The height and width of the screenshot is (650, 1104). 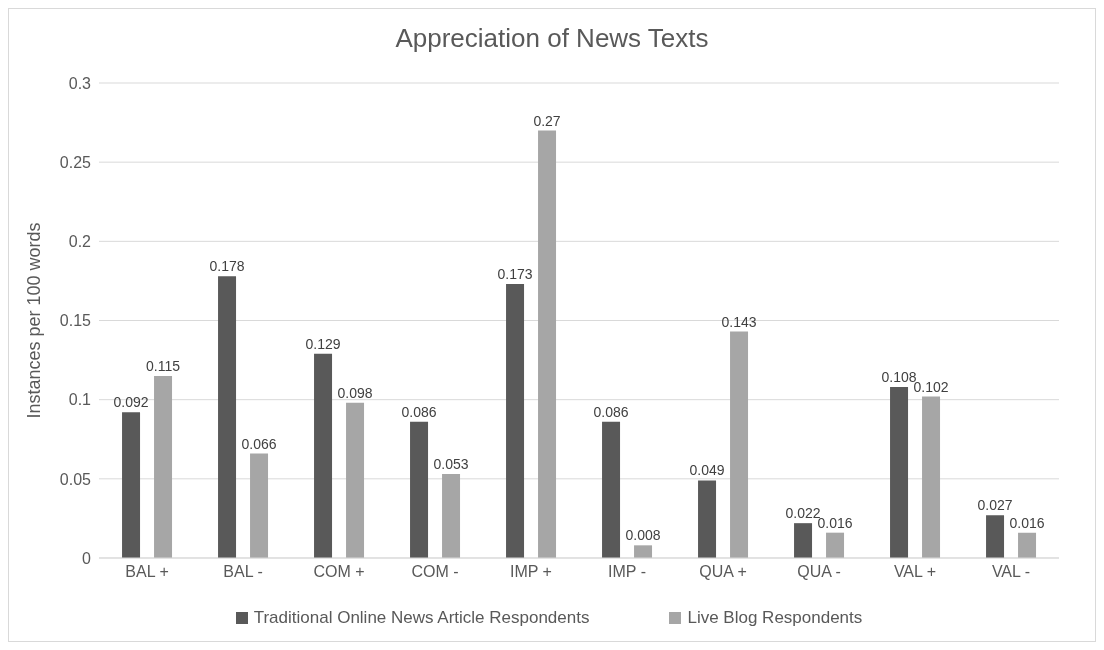 What do you see at coordinates (515, 274) in the screenshot?
I see `data-label: 0.173` at bounding box center [515, 274].